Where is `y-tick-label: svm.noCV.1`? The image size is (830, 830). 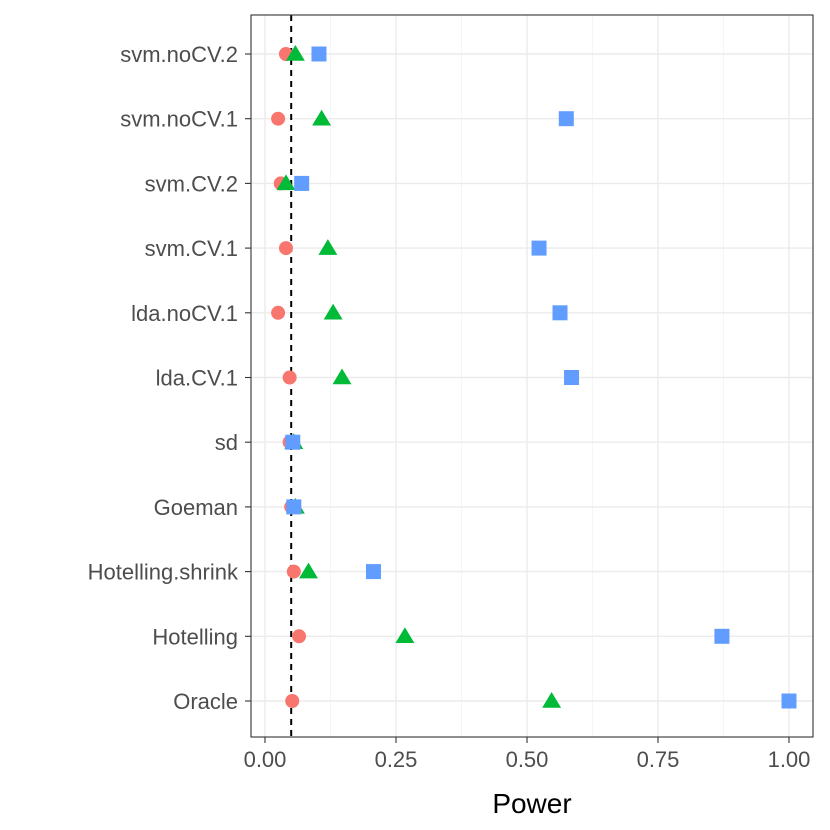 y-tick-label: svm.noCV.1 is located at coordinates (179, 119).